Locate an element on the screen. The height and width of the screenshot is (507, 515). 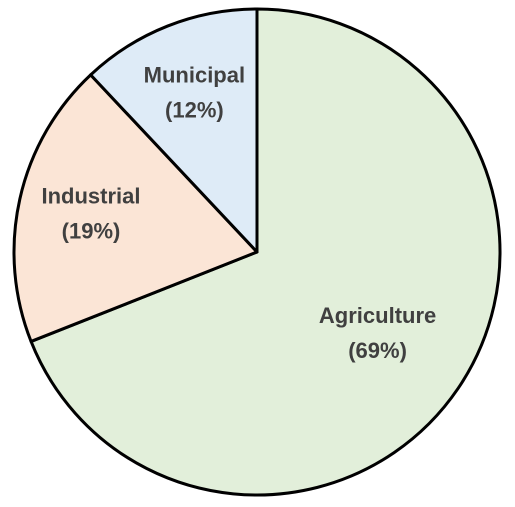
slice-value-label: (19%) is located at coordinates (91, 231).